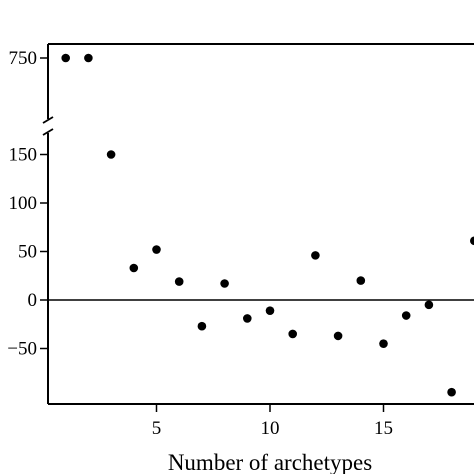 The image size is (474, 474). Describe the element at coordinates (23, 155) in the screenshot. I see `y-tick-label: 150` at that location.